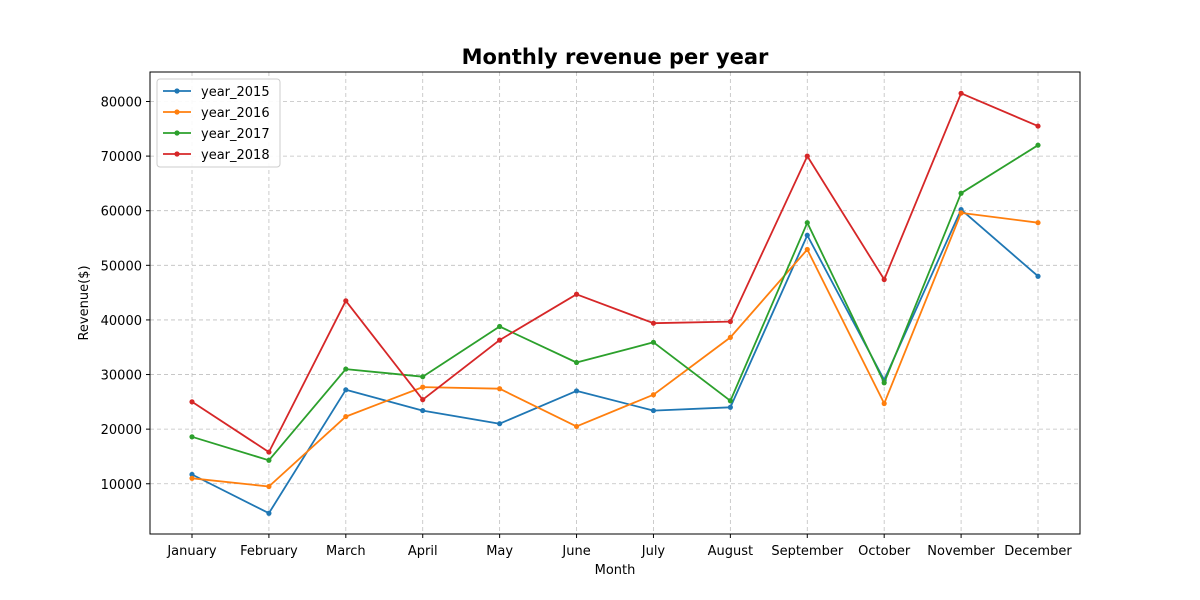 This screenshot has width=1200, height=600. What do you see at coordinates (191, 551) in the screenshot?
I see `x-tick-label: January` at bounding box center [191, 551].